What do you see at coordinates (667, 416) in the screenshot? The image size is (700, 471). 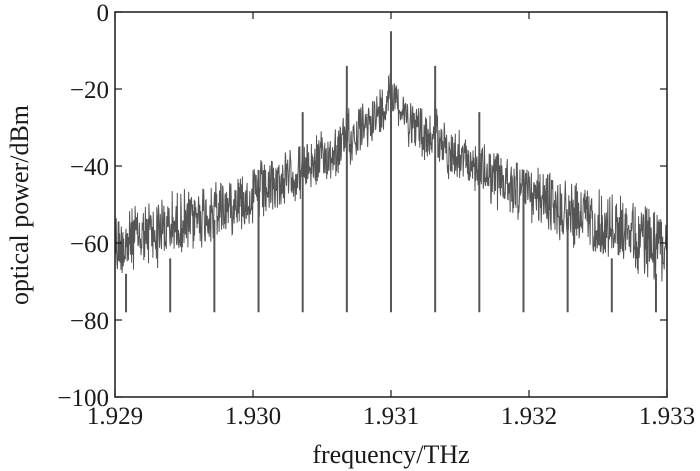 I see `x-tick-label: 1.933` at bounding box center [667, 416].